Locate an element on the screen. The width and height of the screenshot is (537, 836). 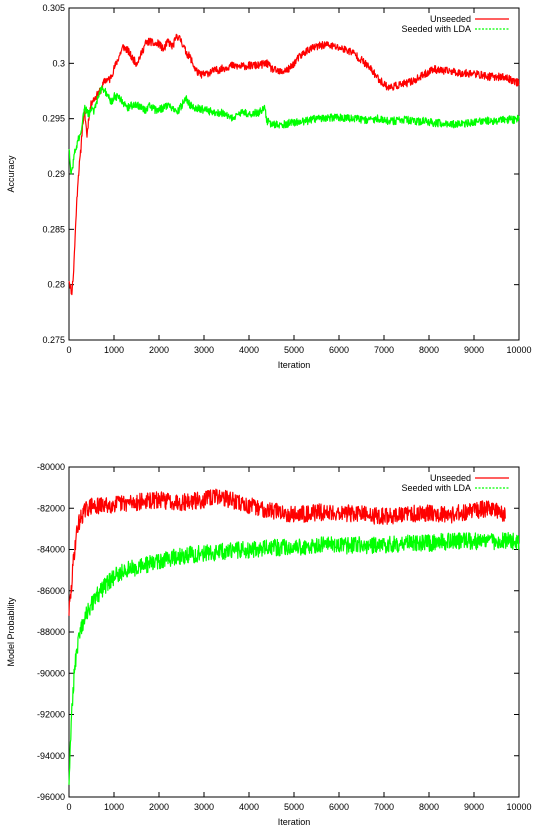
y-tick-label: -84000 is located at coordinates (51, 550).